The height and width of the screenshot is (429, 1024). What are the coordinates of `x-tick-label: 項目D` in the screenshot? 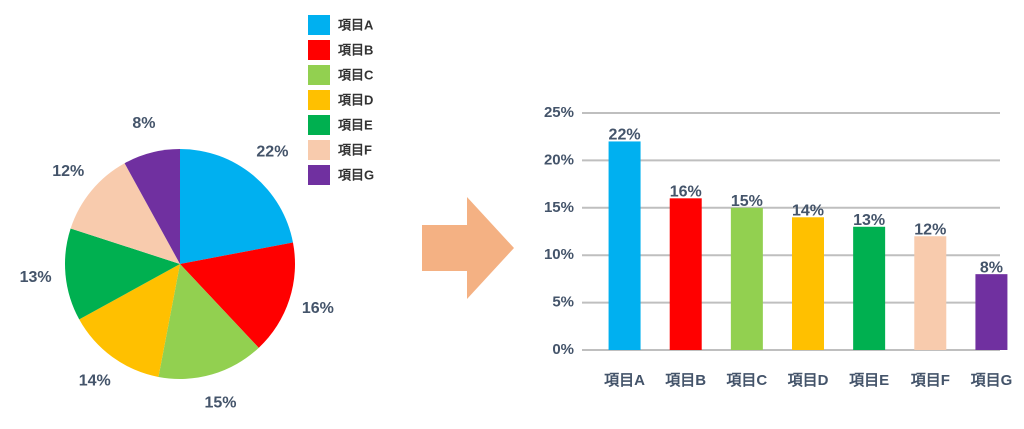 It's located at (808, 380).